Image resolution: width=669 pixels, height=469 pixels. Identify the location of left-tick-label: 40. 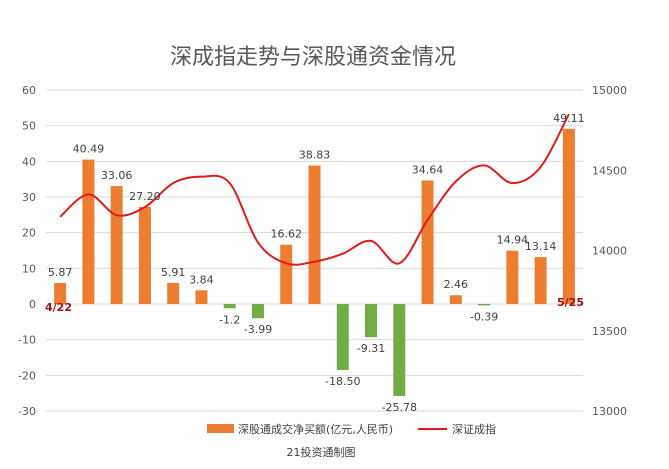
(29, 161).